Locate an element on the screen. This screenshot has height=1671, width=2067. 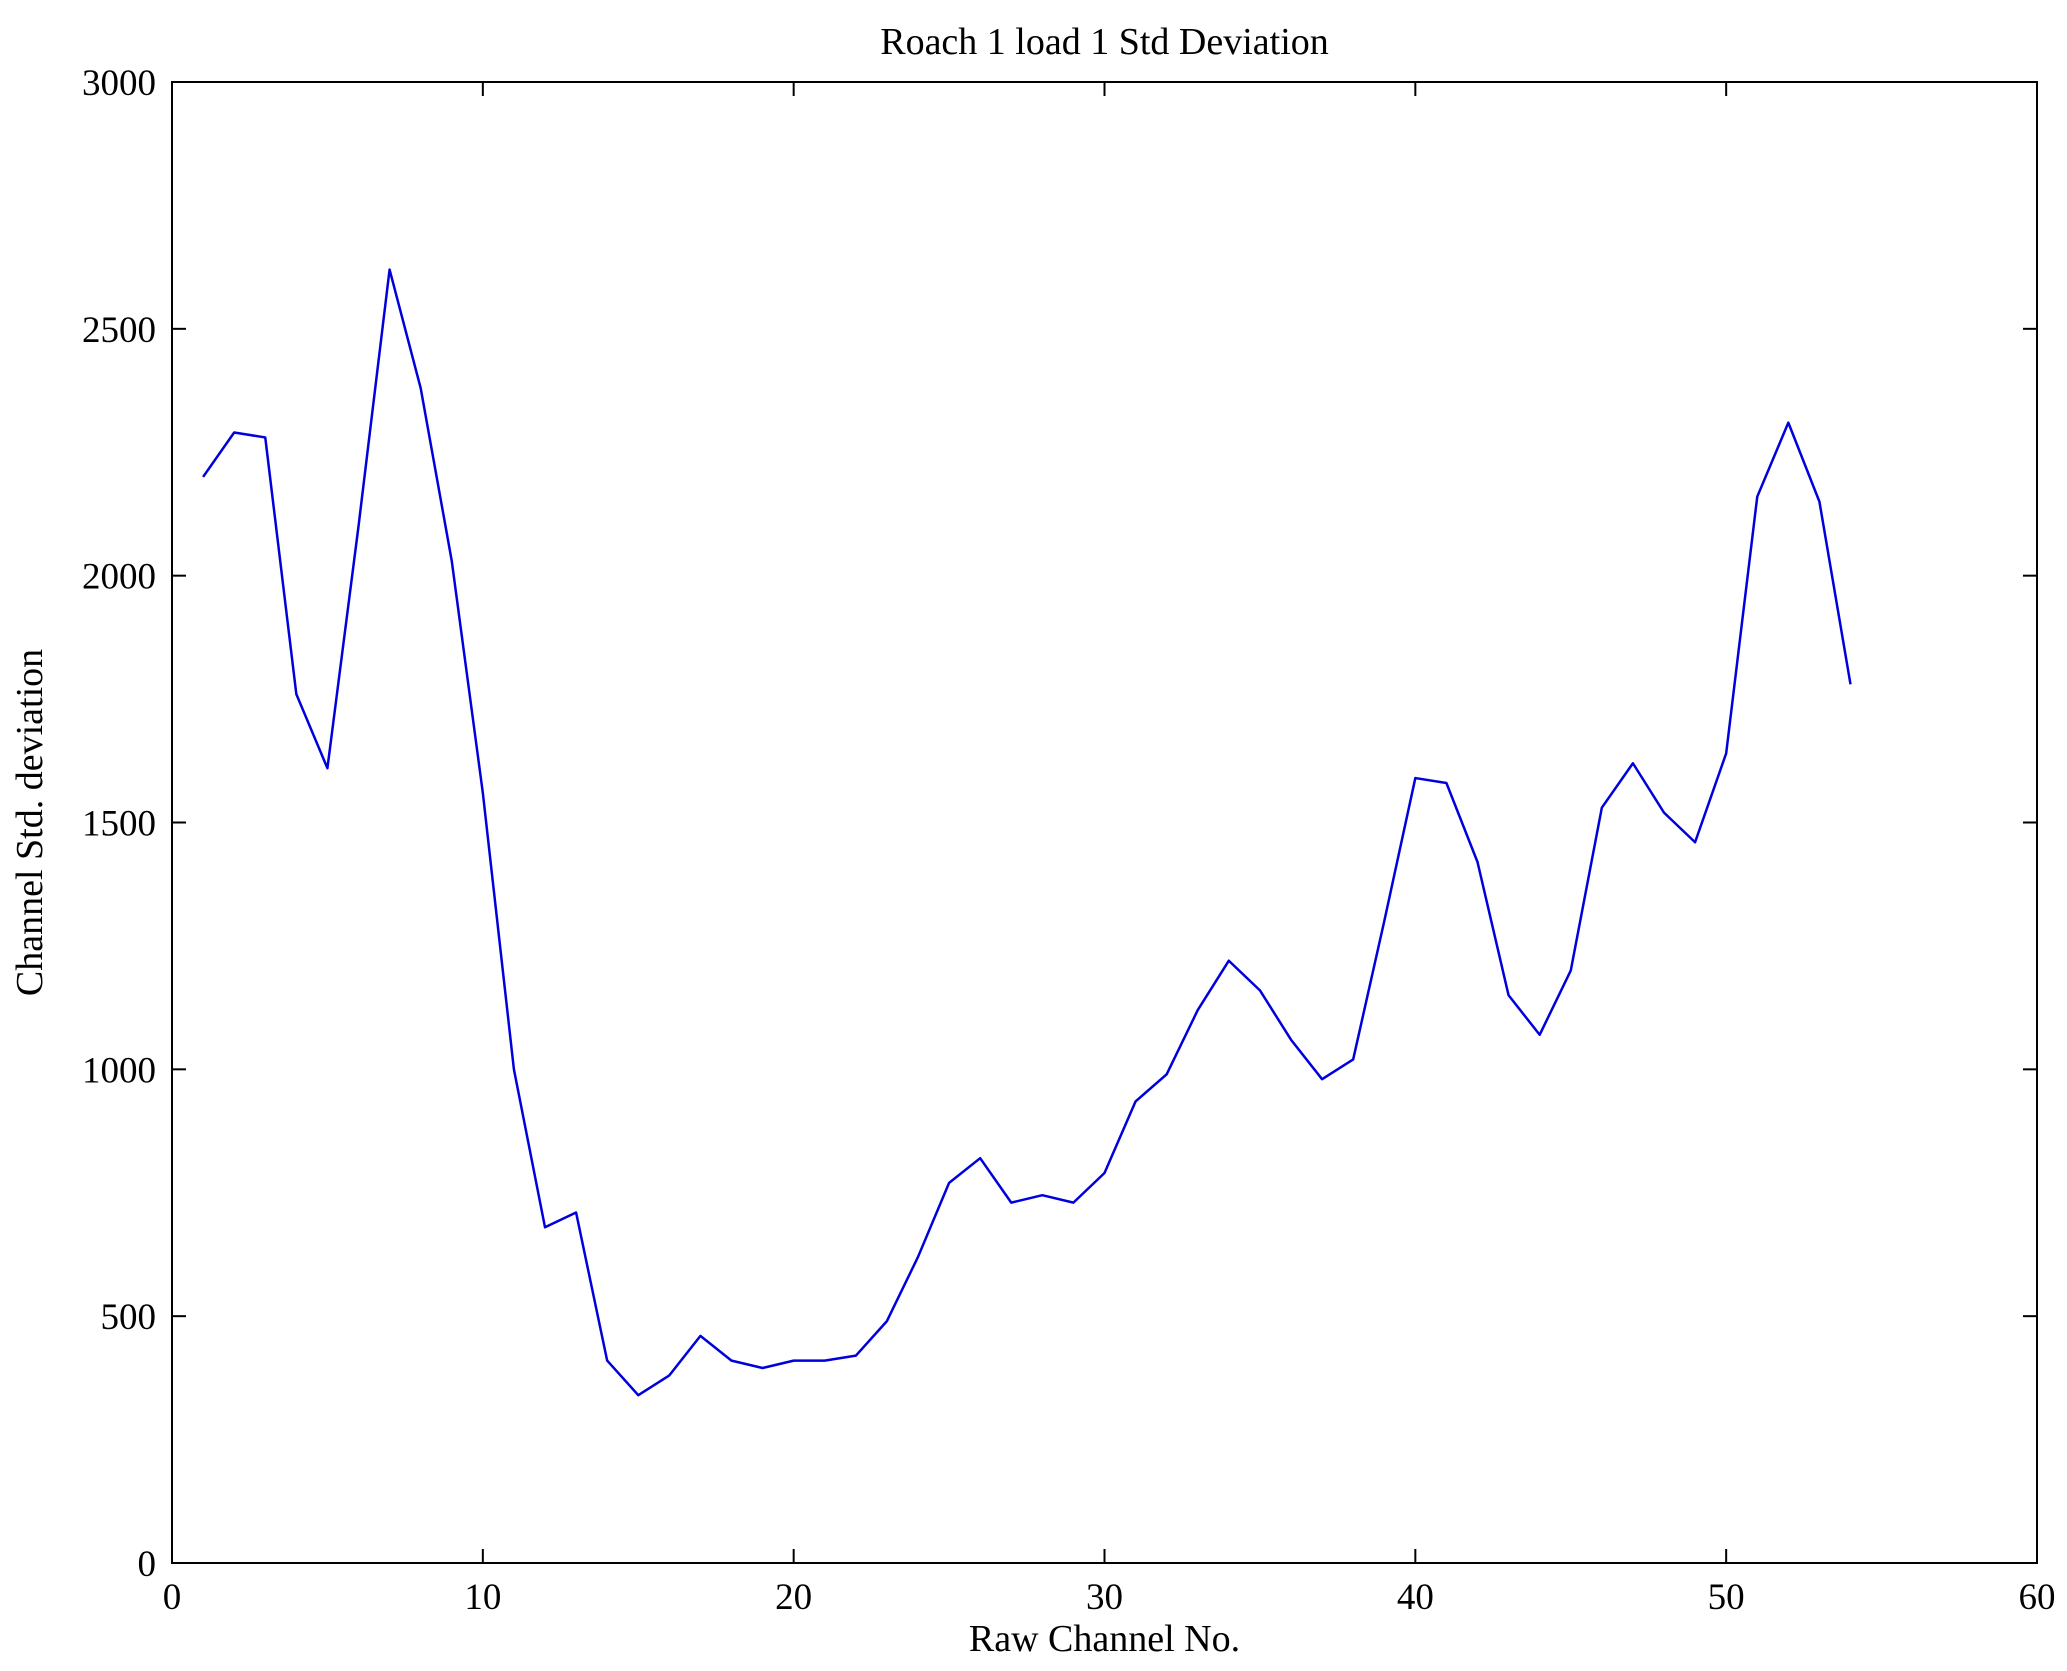
tick-label: 30 is located at coordinates (1104, 1597).